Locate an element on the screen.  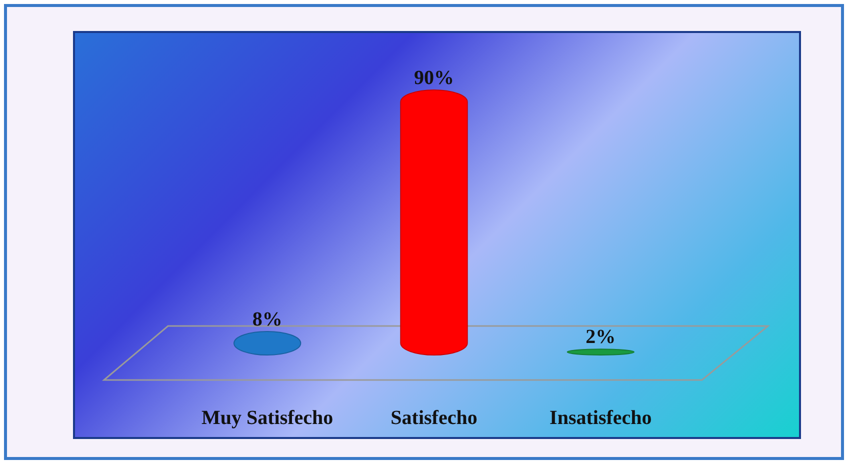
data-label: 90% is located at coordinates (434, 78).